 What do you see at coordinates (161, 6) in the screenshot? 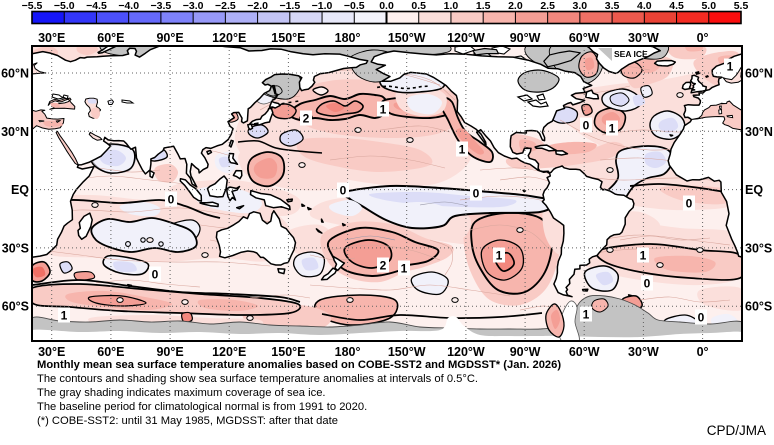
I see `svg-text: −3.5` at bounding box center [161, 6].